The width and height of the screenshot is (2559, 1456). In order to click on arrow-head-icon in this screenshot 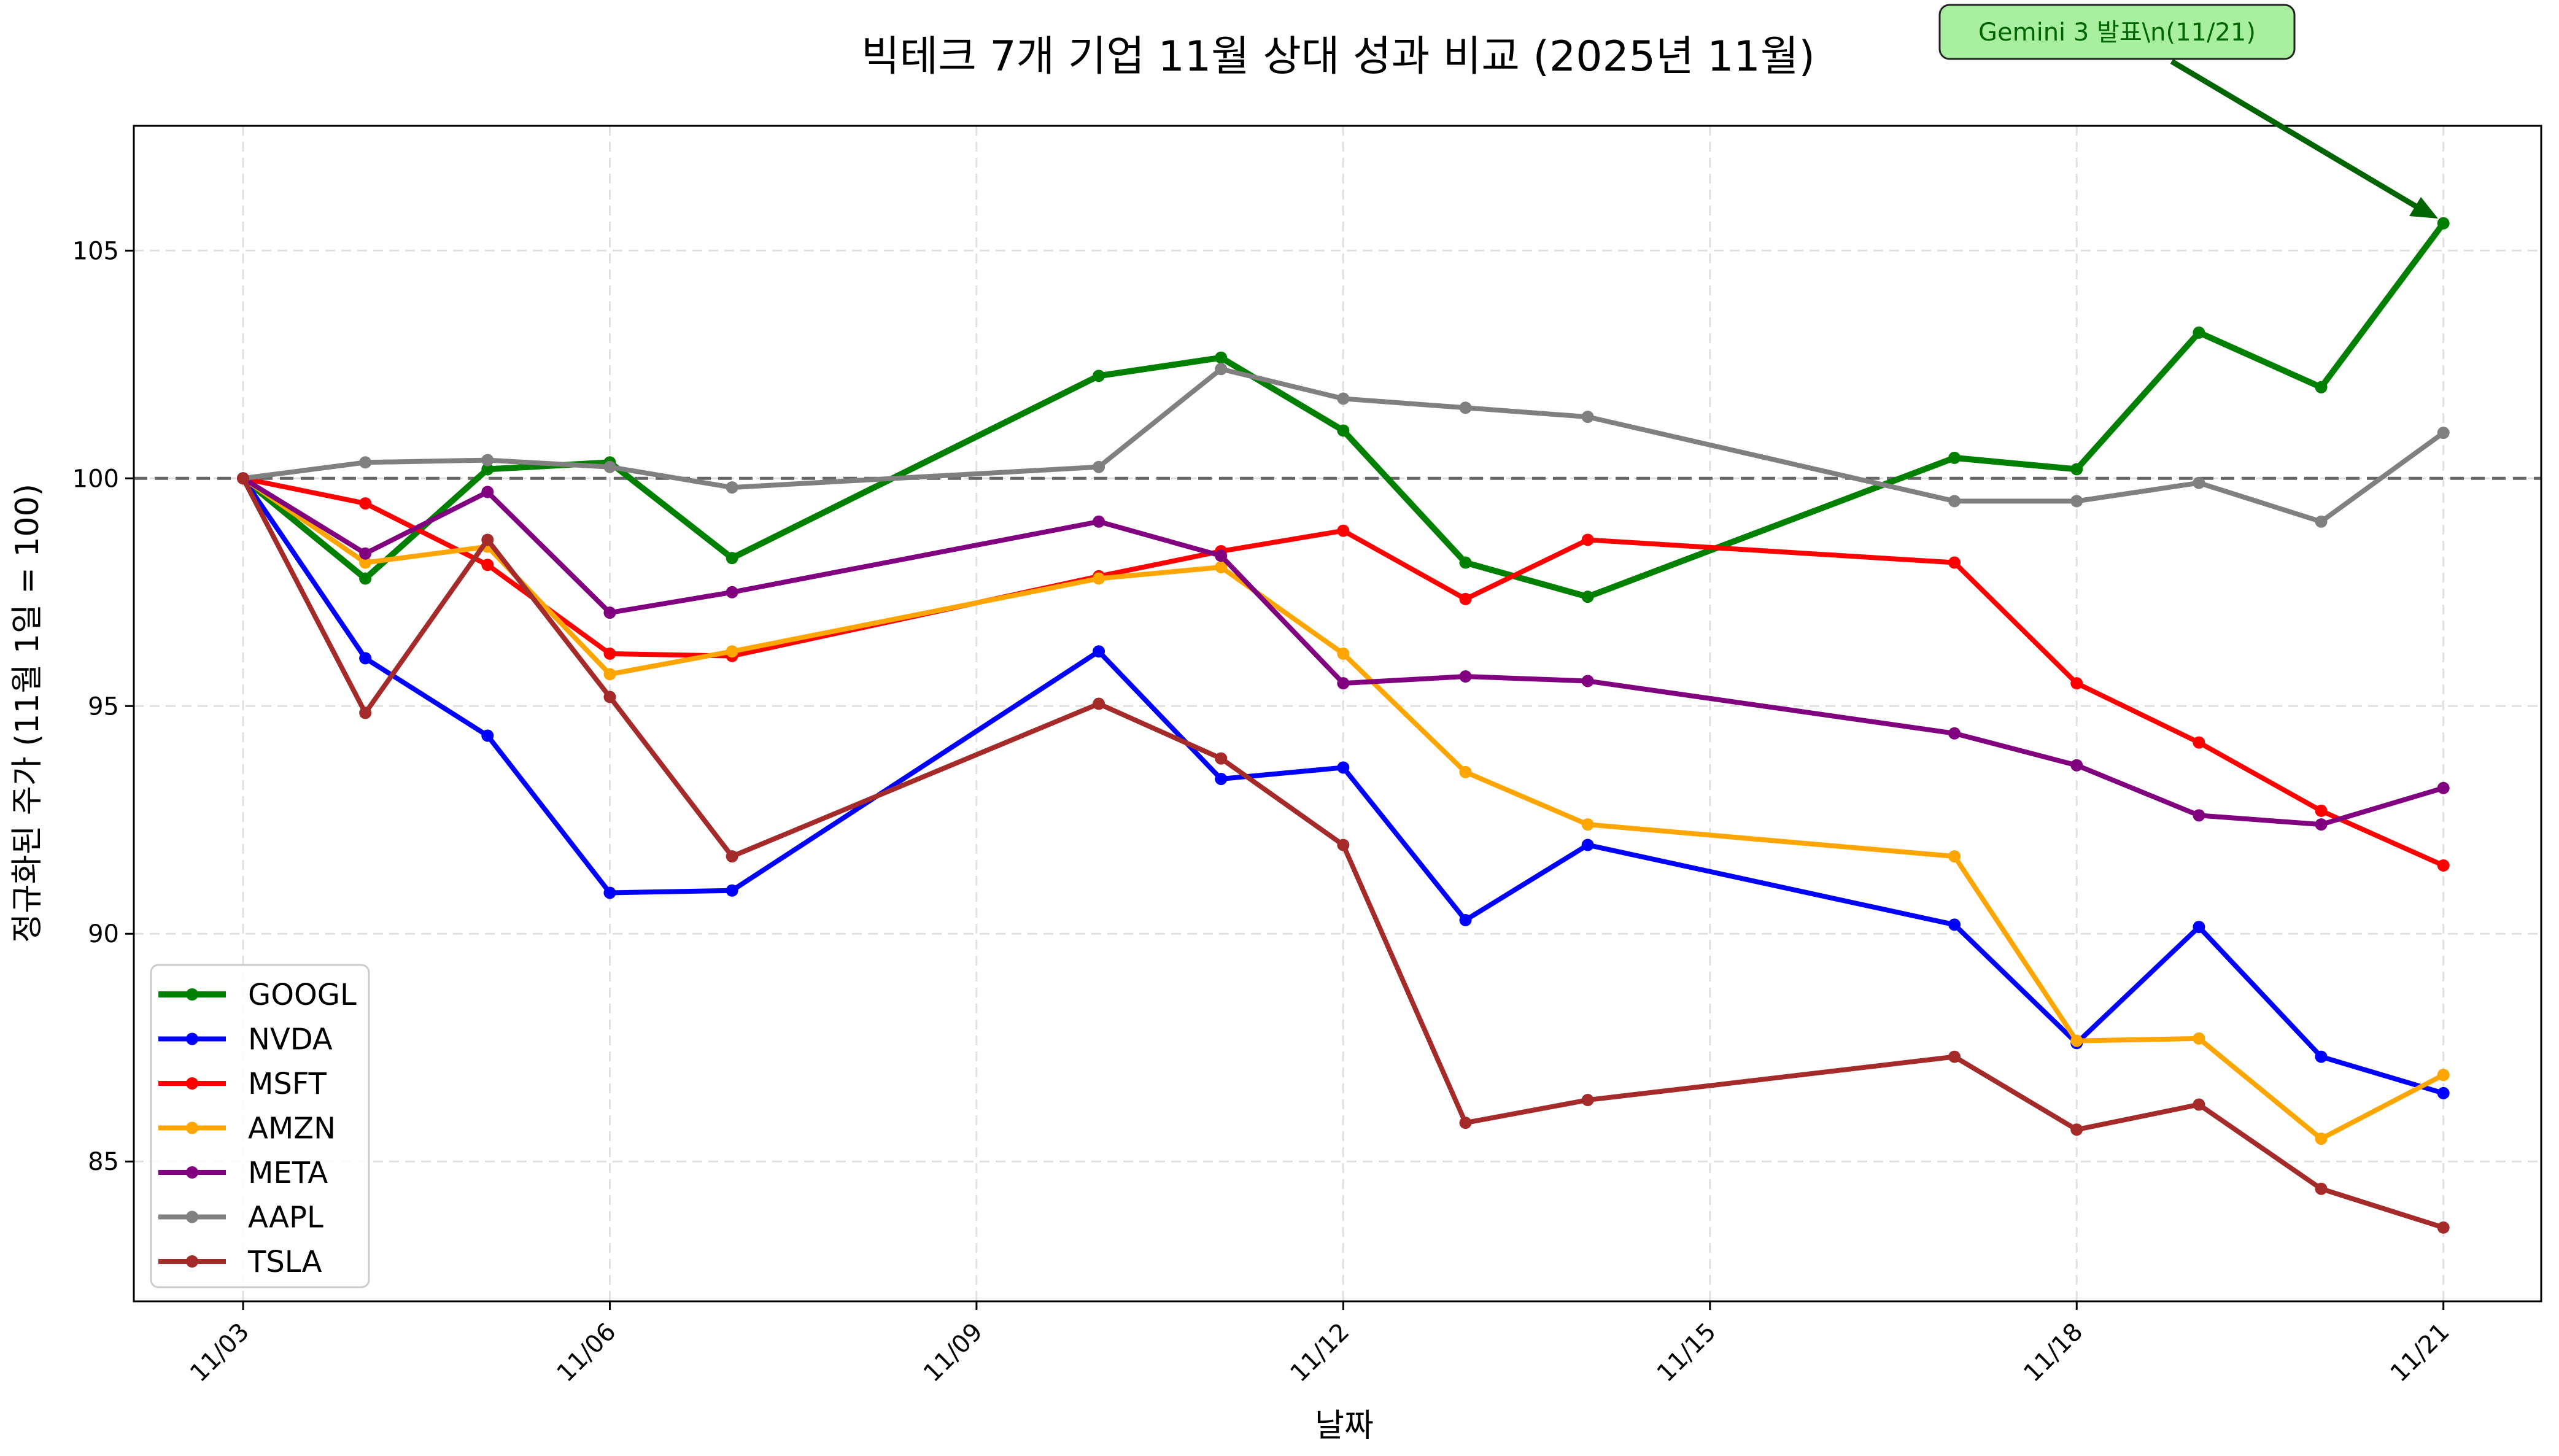, I will do `click(2423, 208)`.